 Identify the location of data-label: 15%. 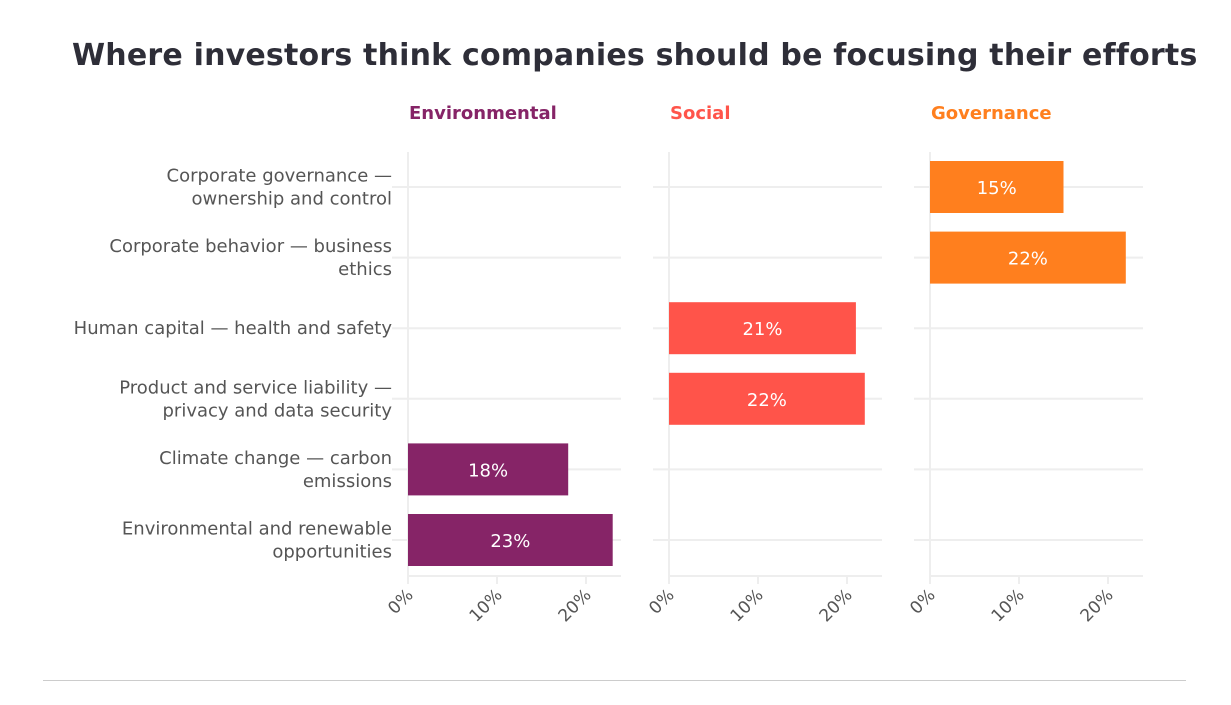
(997, 188).